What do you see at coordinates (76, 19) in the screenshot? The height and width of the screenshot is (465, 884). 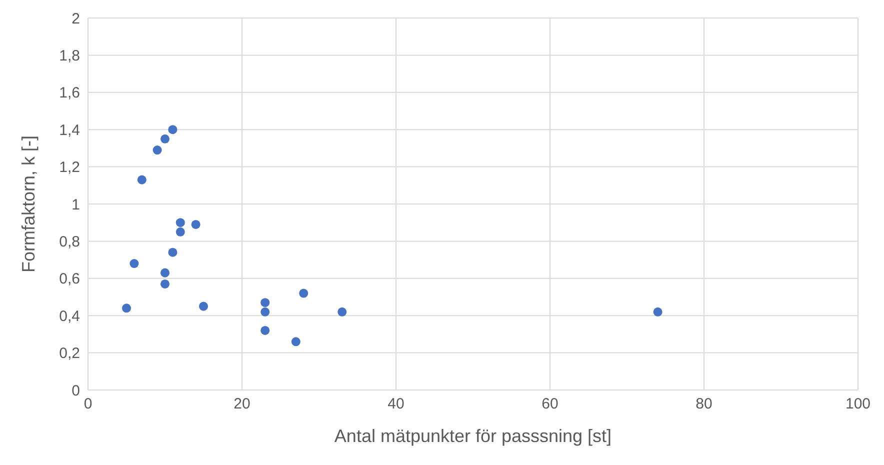 I see `y-tick-label: 2` at bounding box center [76, 19].